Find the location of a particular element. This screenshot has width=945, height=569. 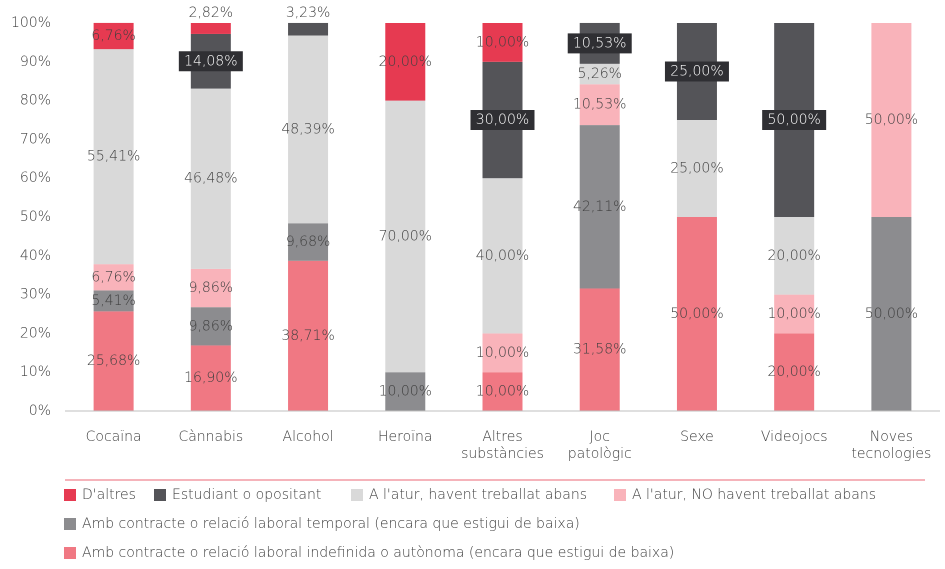

data-label: 40,00% is located at coordinates (502, 256).